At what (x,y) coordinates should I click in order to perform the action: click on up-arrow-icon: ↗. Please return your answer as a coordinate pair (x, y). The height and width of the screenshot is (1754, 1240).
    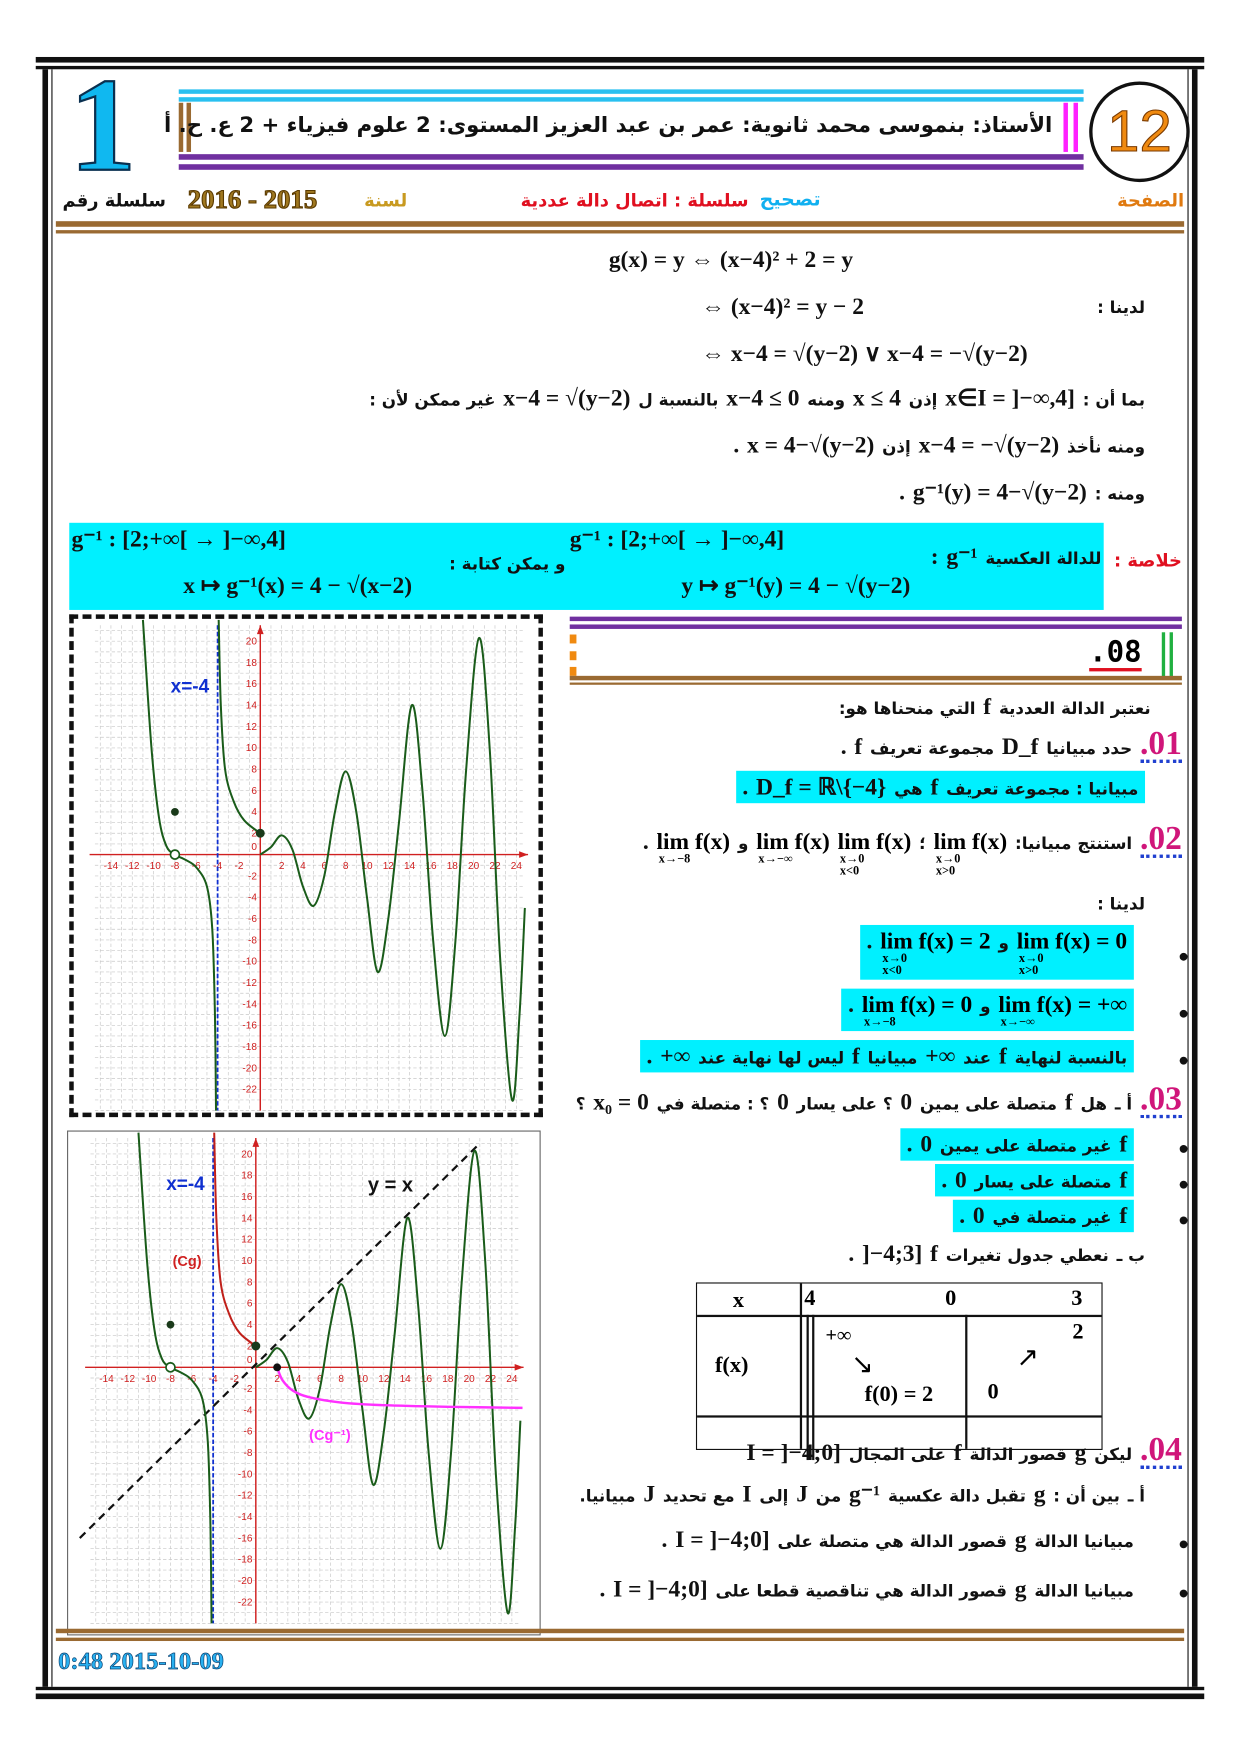
    Looking at the image, I should click on (1028, 1357).